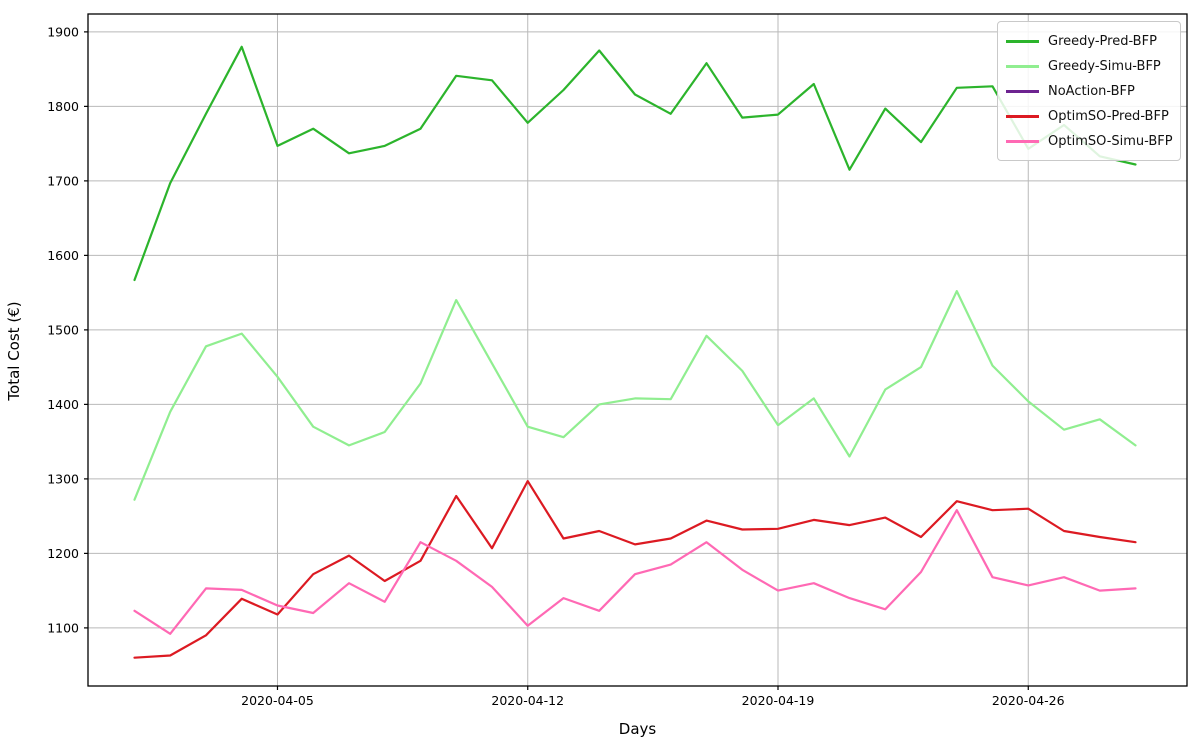 This screenshot has height=750, width=1200. What do you see at coordinates (63, 404) in the screenshot?
I see `y-tick-label: 1400` at bounding box center [63, 404].